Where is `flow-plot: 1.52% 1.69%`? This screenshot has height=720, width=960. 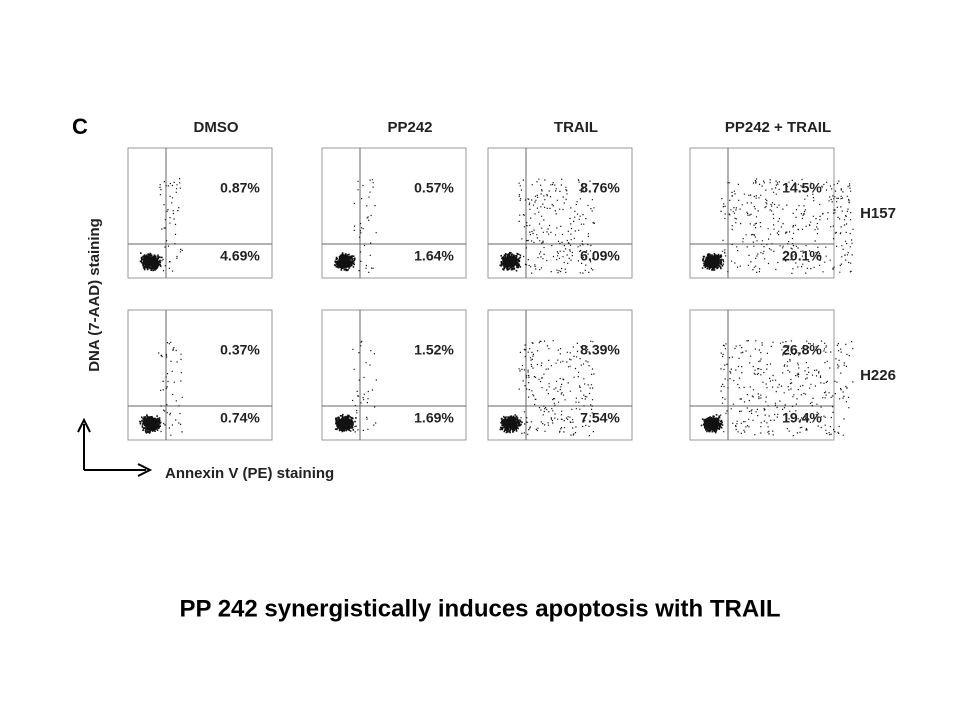
flow-plot: 1.52% 1.69% is located at coordinates (394, 375).